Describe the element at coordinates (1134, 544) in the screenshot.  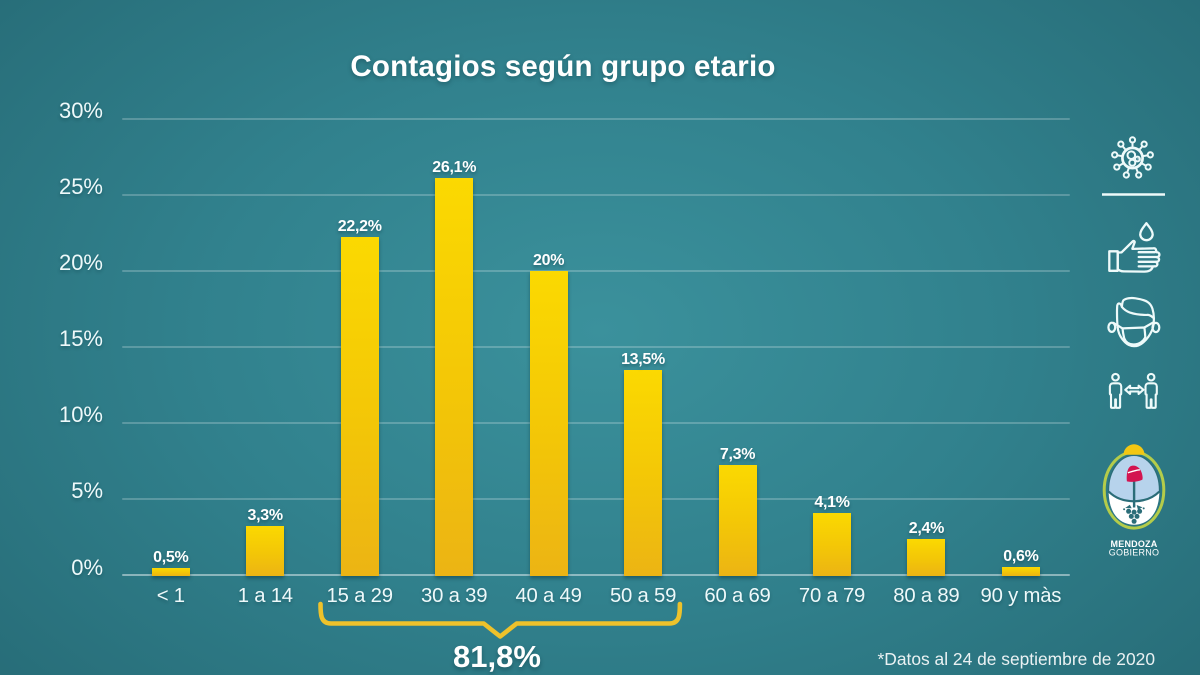
I see `svg-text: MENDOZA` at that location.